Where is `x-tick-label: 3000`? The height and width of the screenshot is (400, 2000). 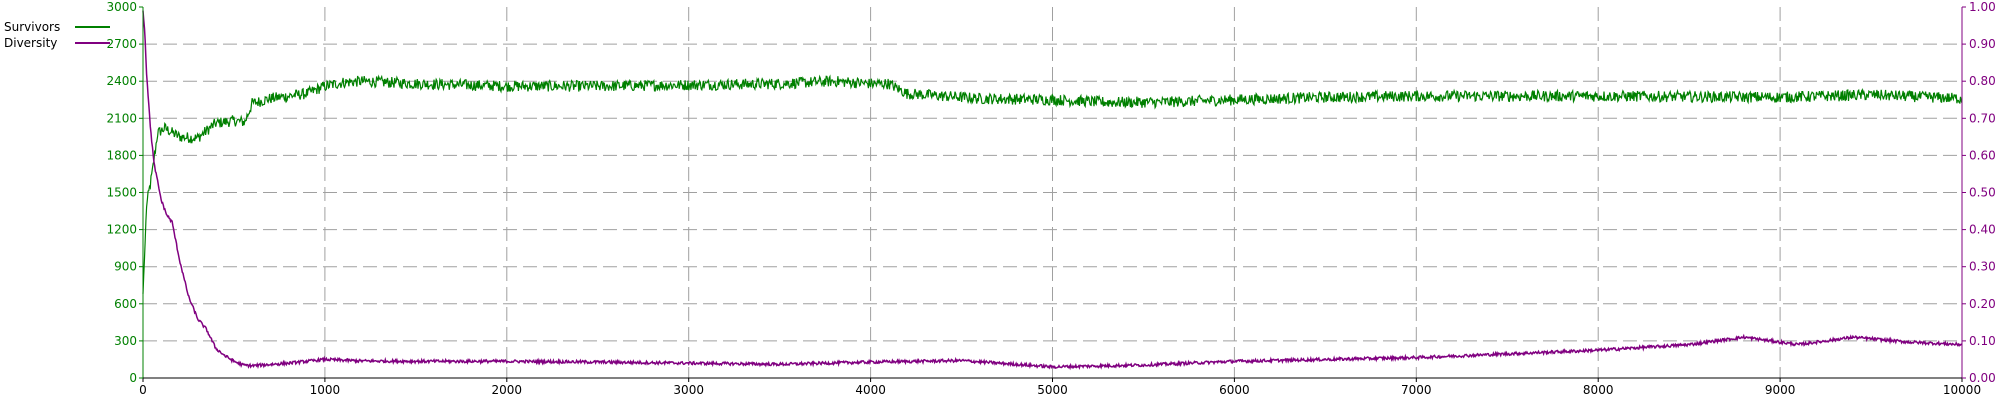
x-tick-label: 3000 is located at coordinates (688, 390).